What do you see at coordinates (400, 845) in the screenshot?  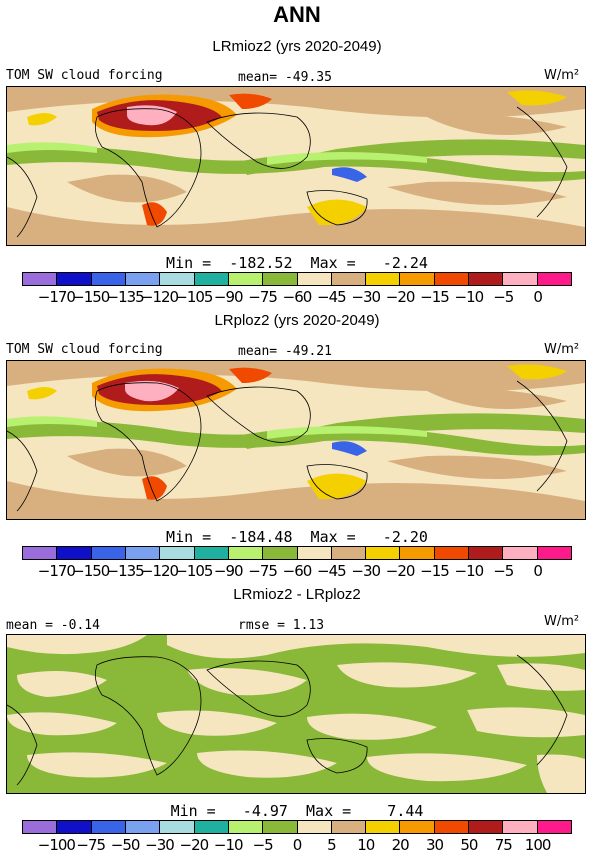 I see `colorbar-tick-label: 20` at bounding box center [400, 845].